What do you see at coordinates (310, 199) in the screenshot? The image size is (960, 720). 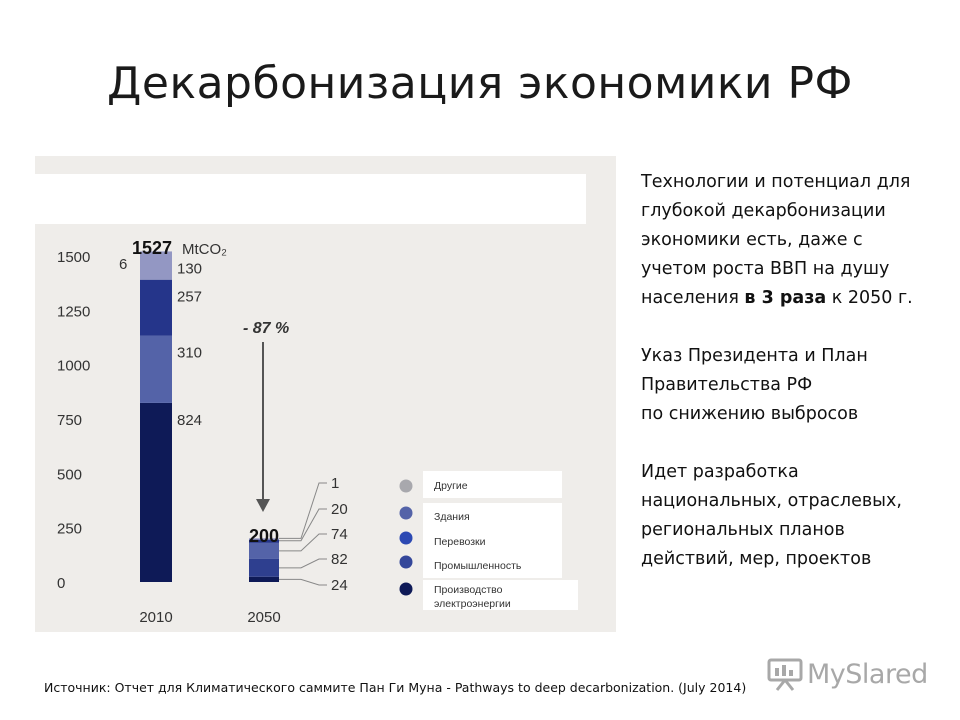 I see `chart-header-band` at bounding box center [310, 199].